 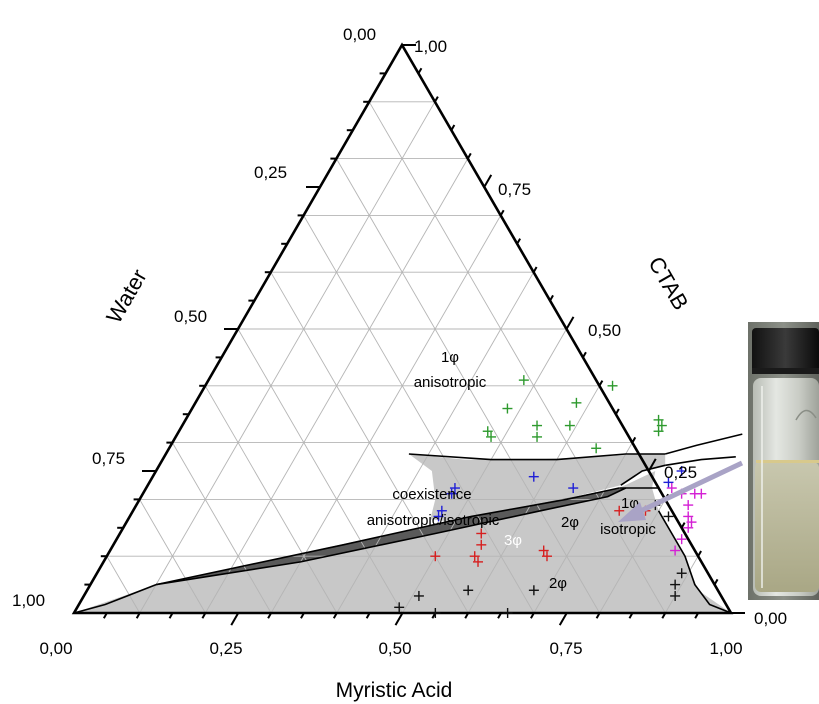 What do you see at coordinates (108, 458) in the screenshot?
I see `water-tick-3: 0,75` at bounding box center [108, 458].